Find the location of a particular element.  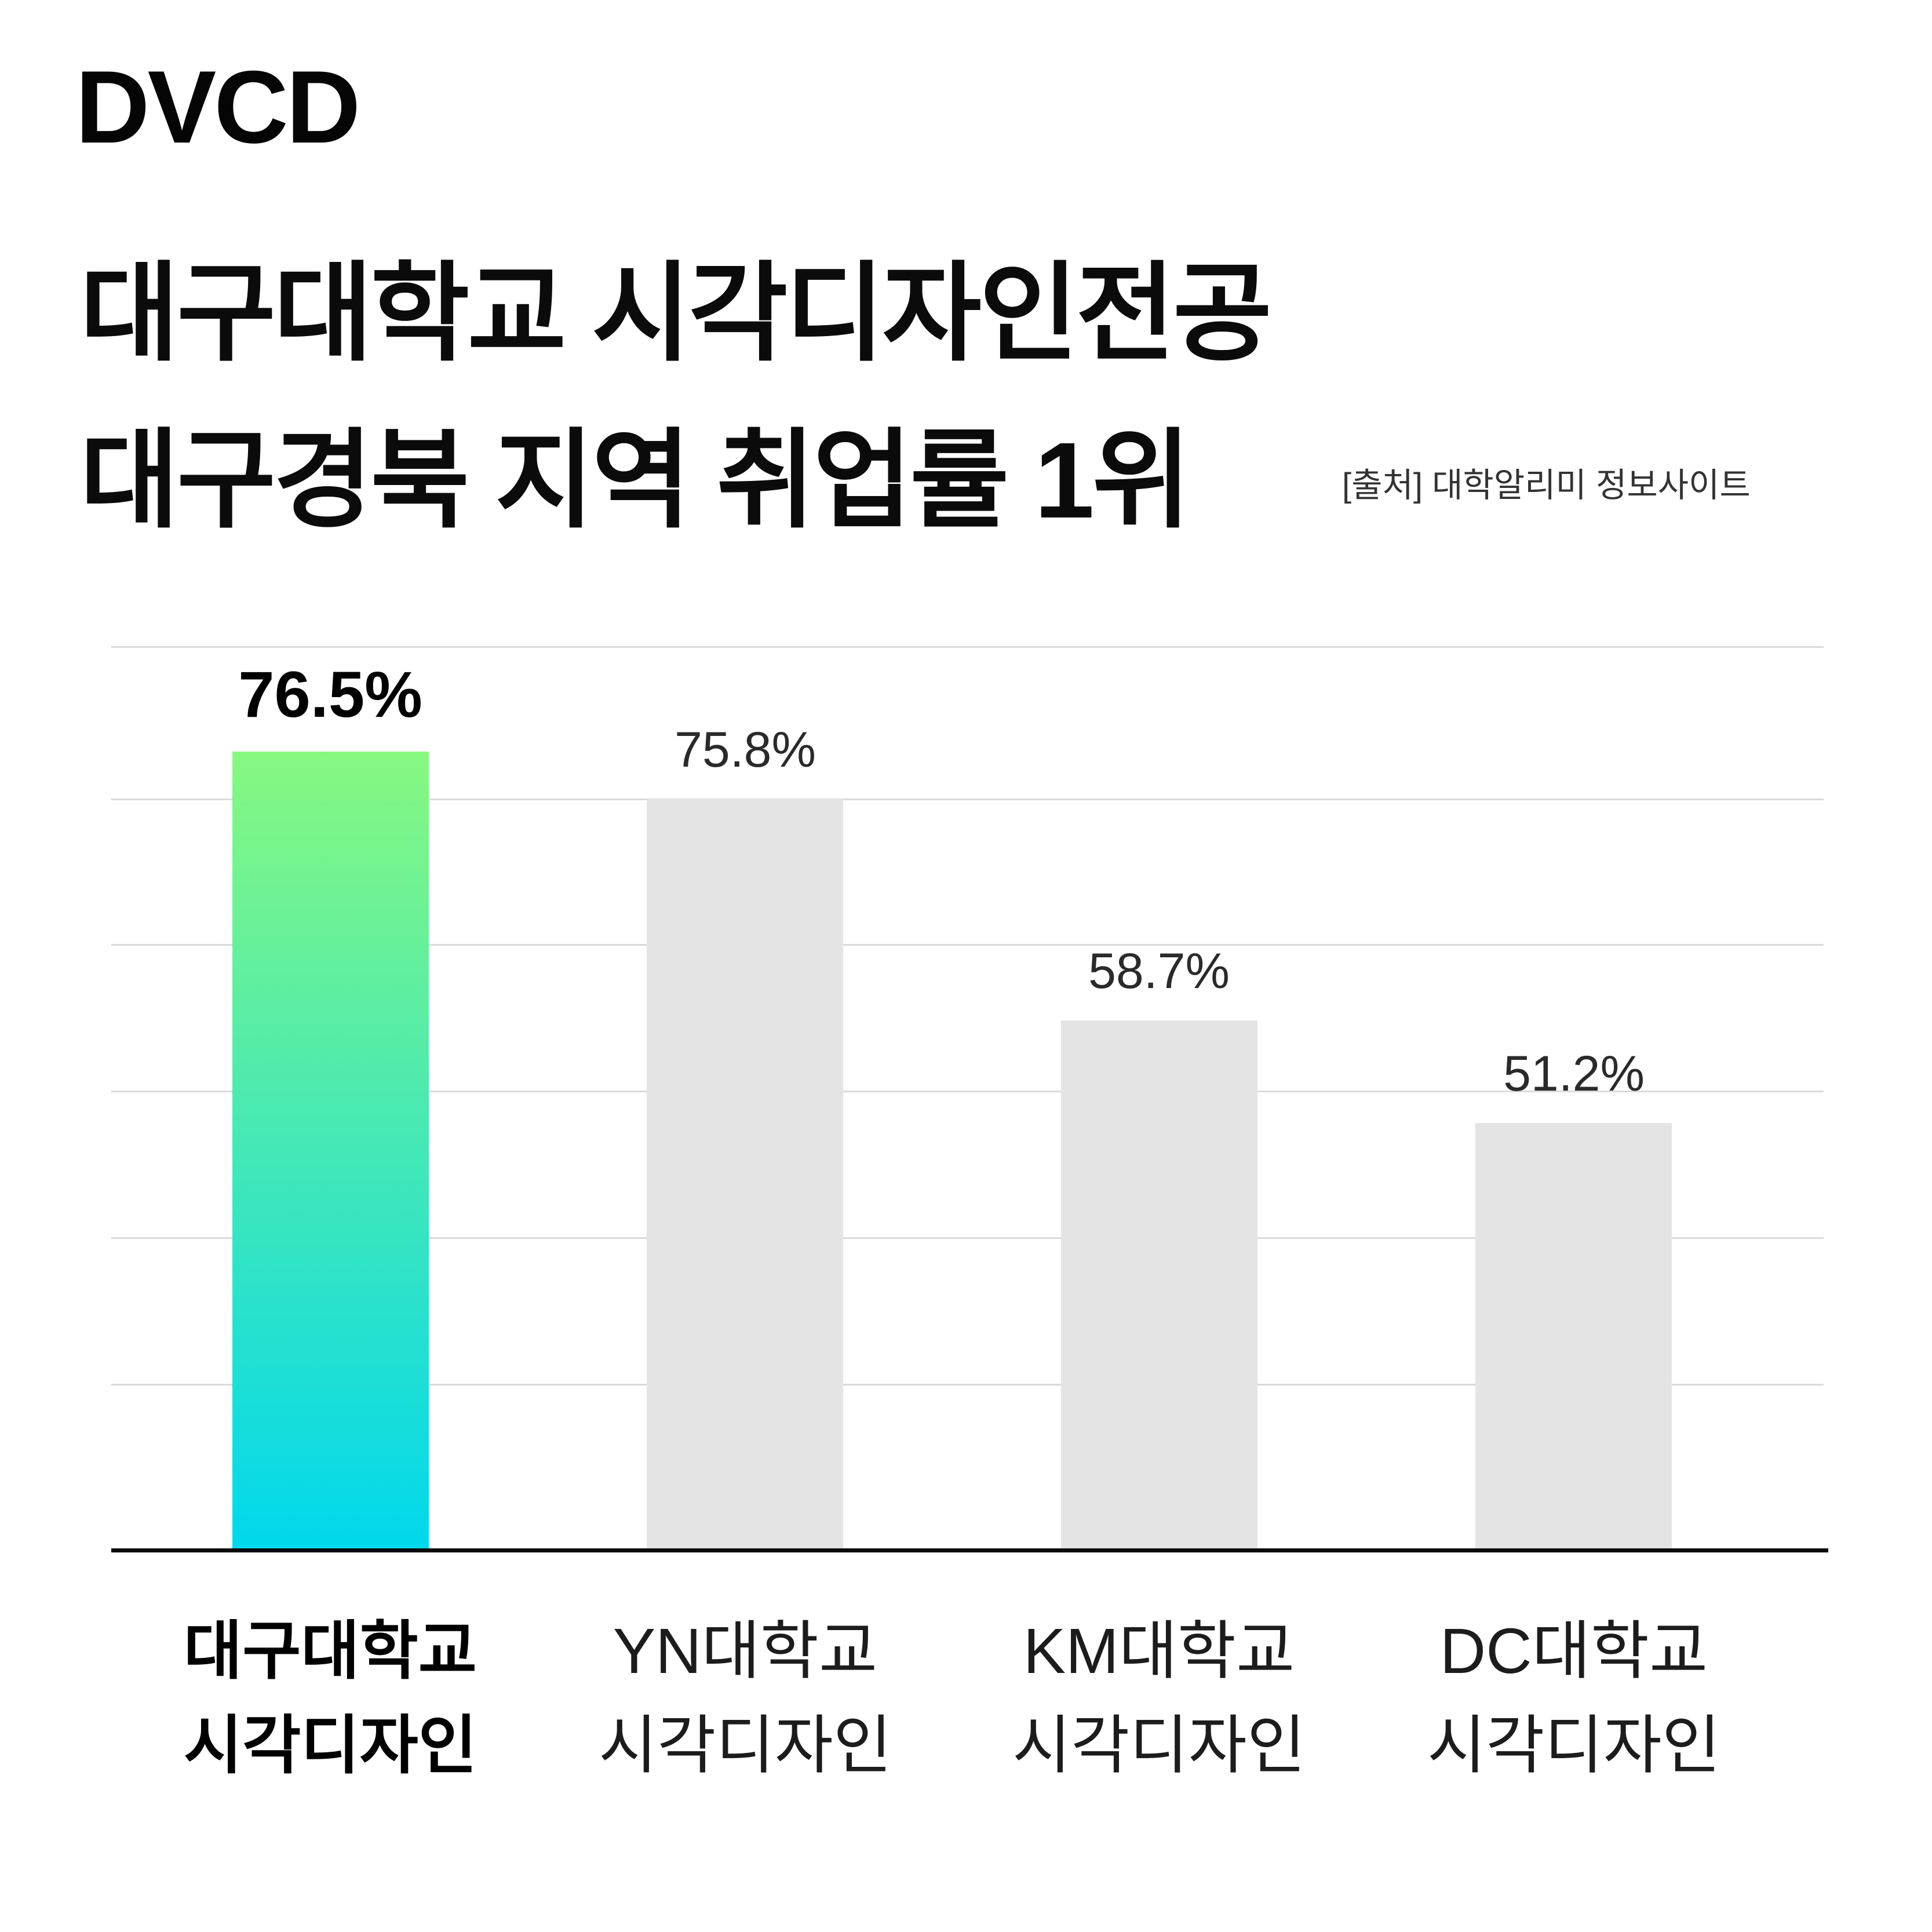

value-label-km-univ: 58.7% is located at coordinates (1159, 971).